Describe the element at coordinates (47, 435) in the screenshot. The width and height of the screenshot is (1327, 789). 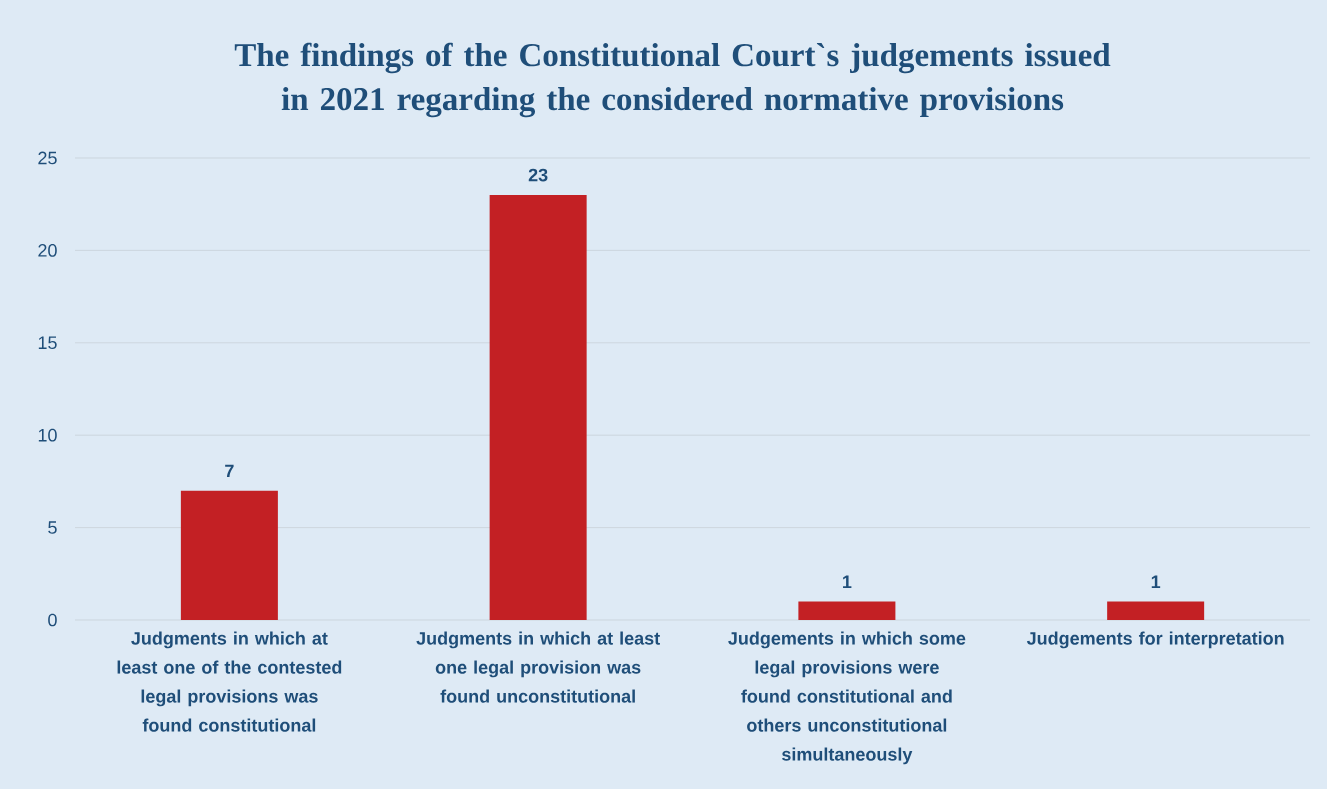
I see `y-tick-label: 10` at that location.